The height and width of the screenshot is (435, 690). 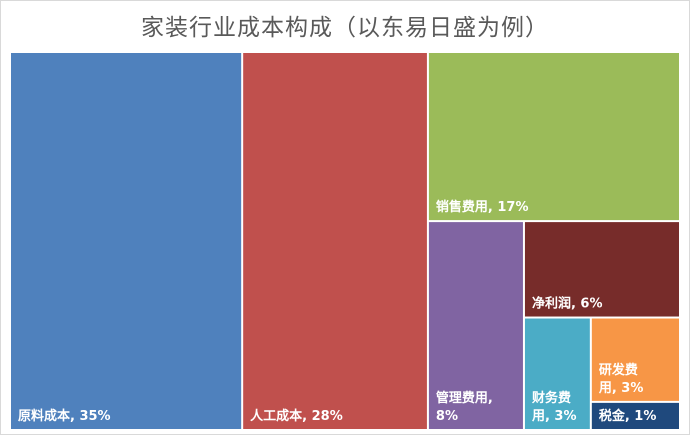 I want to click on label-admin-expense-line1: 管理费用,, so click(x=464, y=398).